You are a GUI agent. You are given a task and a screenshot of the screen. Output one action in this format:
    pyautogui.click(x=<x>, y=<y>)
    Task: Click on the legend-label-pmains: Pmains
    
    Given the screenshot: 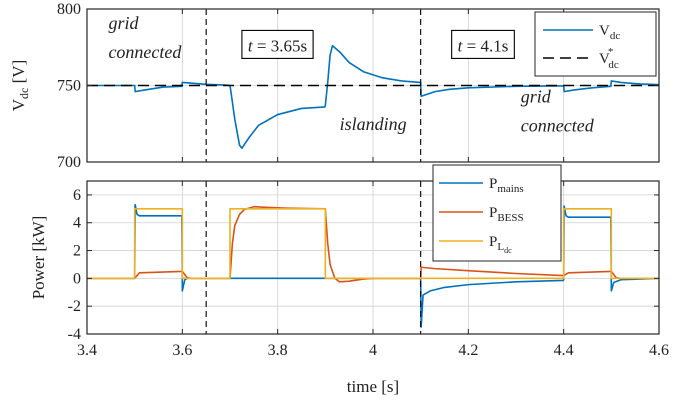 What is the action you would take?
    pyautogui.click(x=506, y=185)
    